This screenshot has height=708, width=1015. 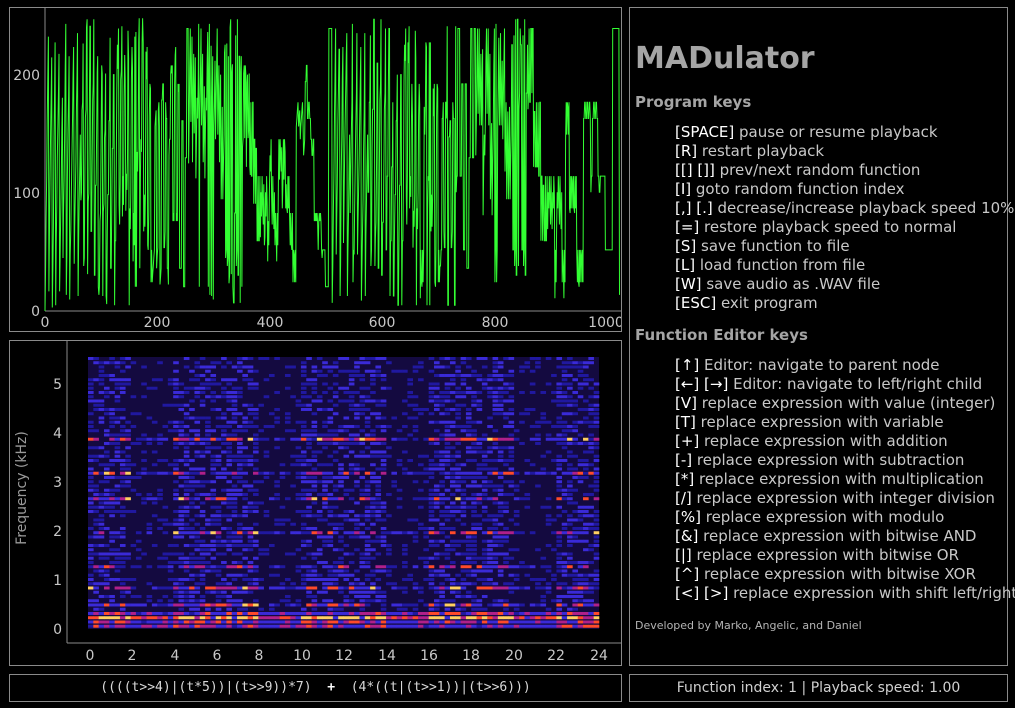 I want to click on key-description: restart playback, so click(x=761, y=151).